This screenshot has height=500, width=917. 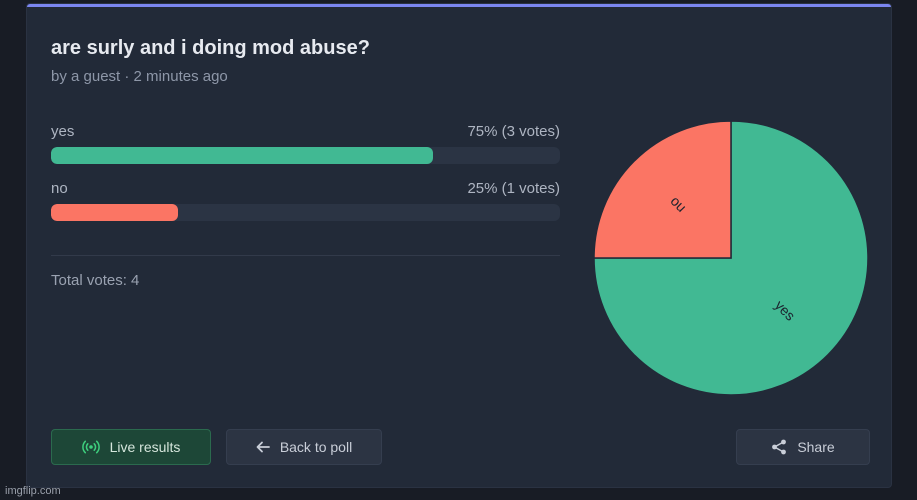 I want to click on live-results-button: Live results, so click(x=131, y=447).